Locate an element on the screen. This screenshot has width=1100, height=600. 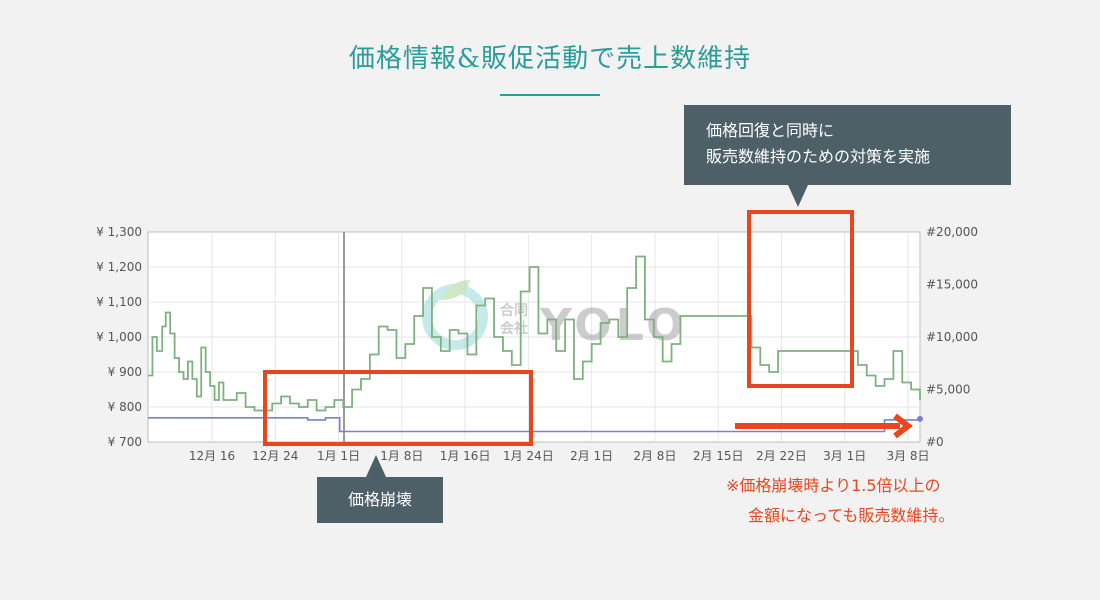
y-right-tick-label: #5,000 is located at coordinates (948, 390).